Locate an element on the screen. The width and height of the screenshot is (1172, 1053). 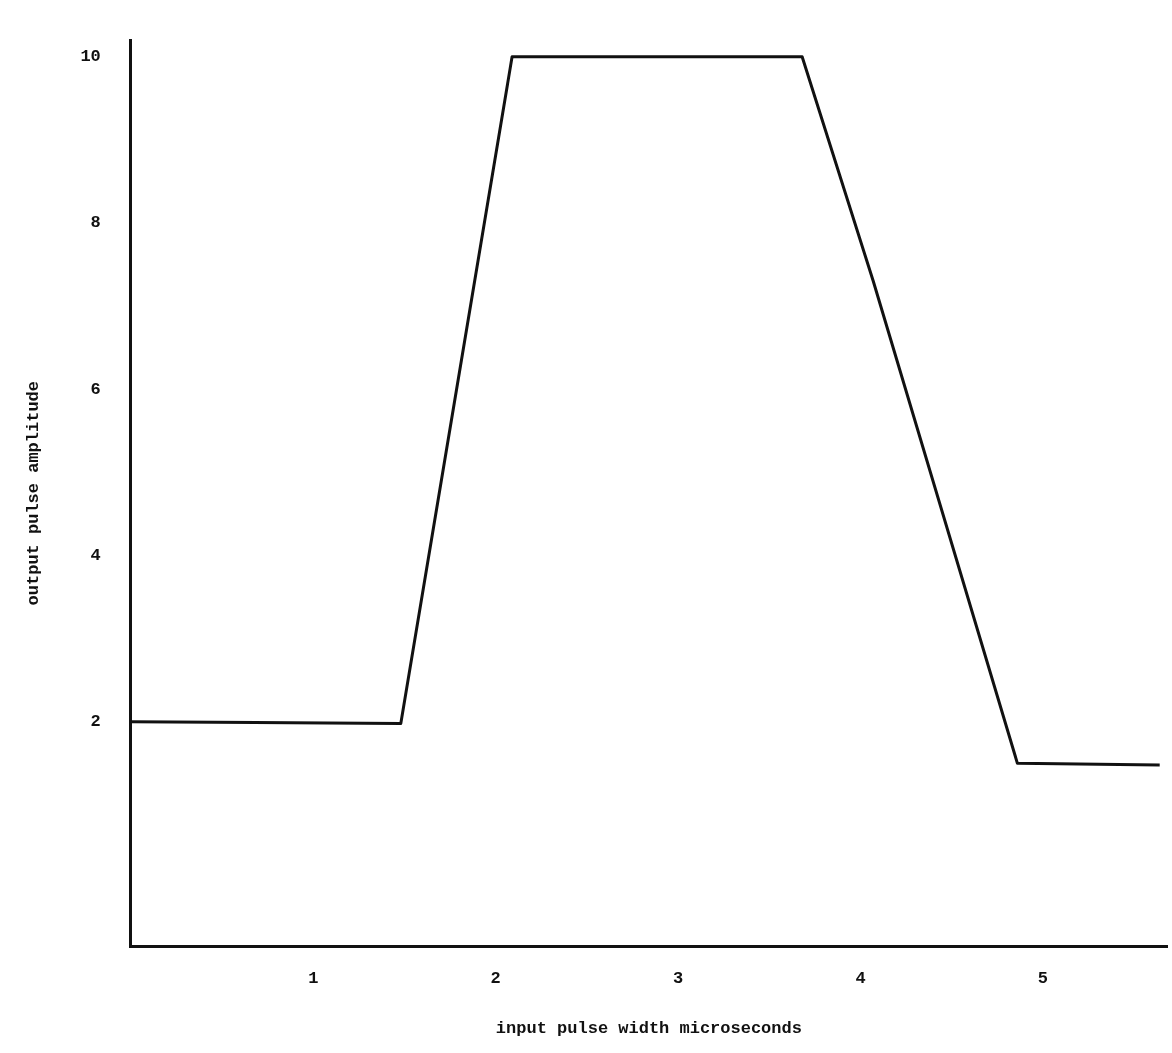
y-axis-title: output pulse amplitude is located at coordinates (34, 493).